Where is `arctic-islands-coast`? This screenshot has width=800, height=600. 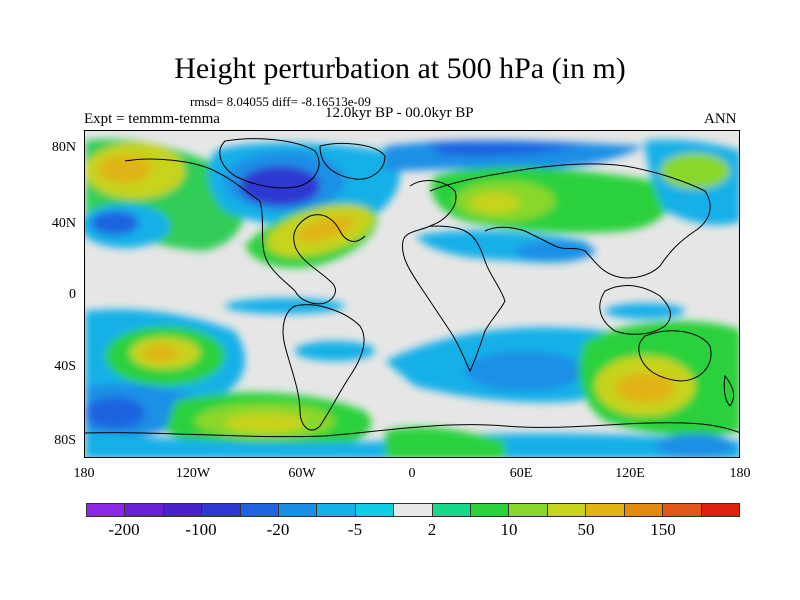
arctic-islands-coast is located at coordinates (269, 163).